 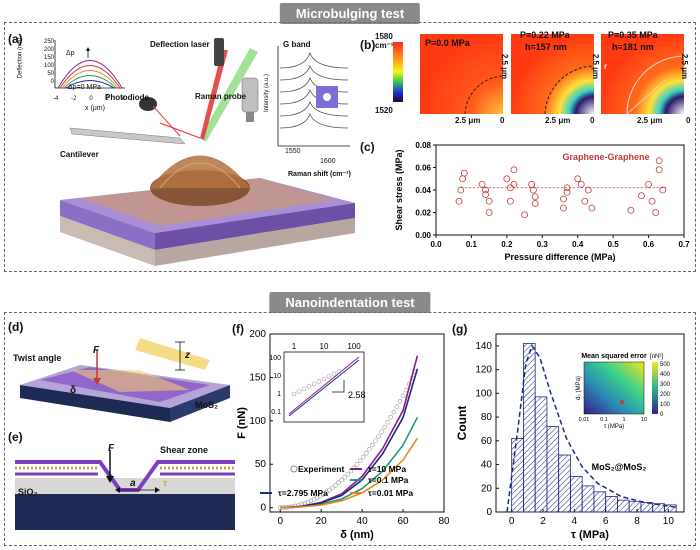 I want to click on panel-label-e: (e), so click(x=15, y=437).